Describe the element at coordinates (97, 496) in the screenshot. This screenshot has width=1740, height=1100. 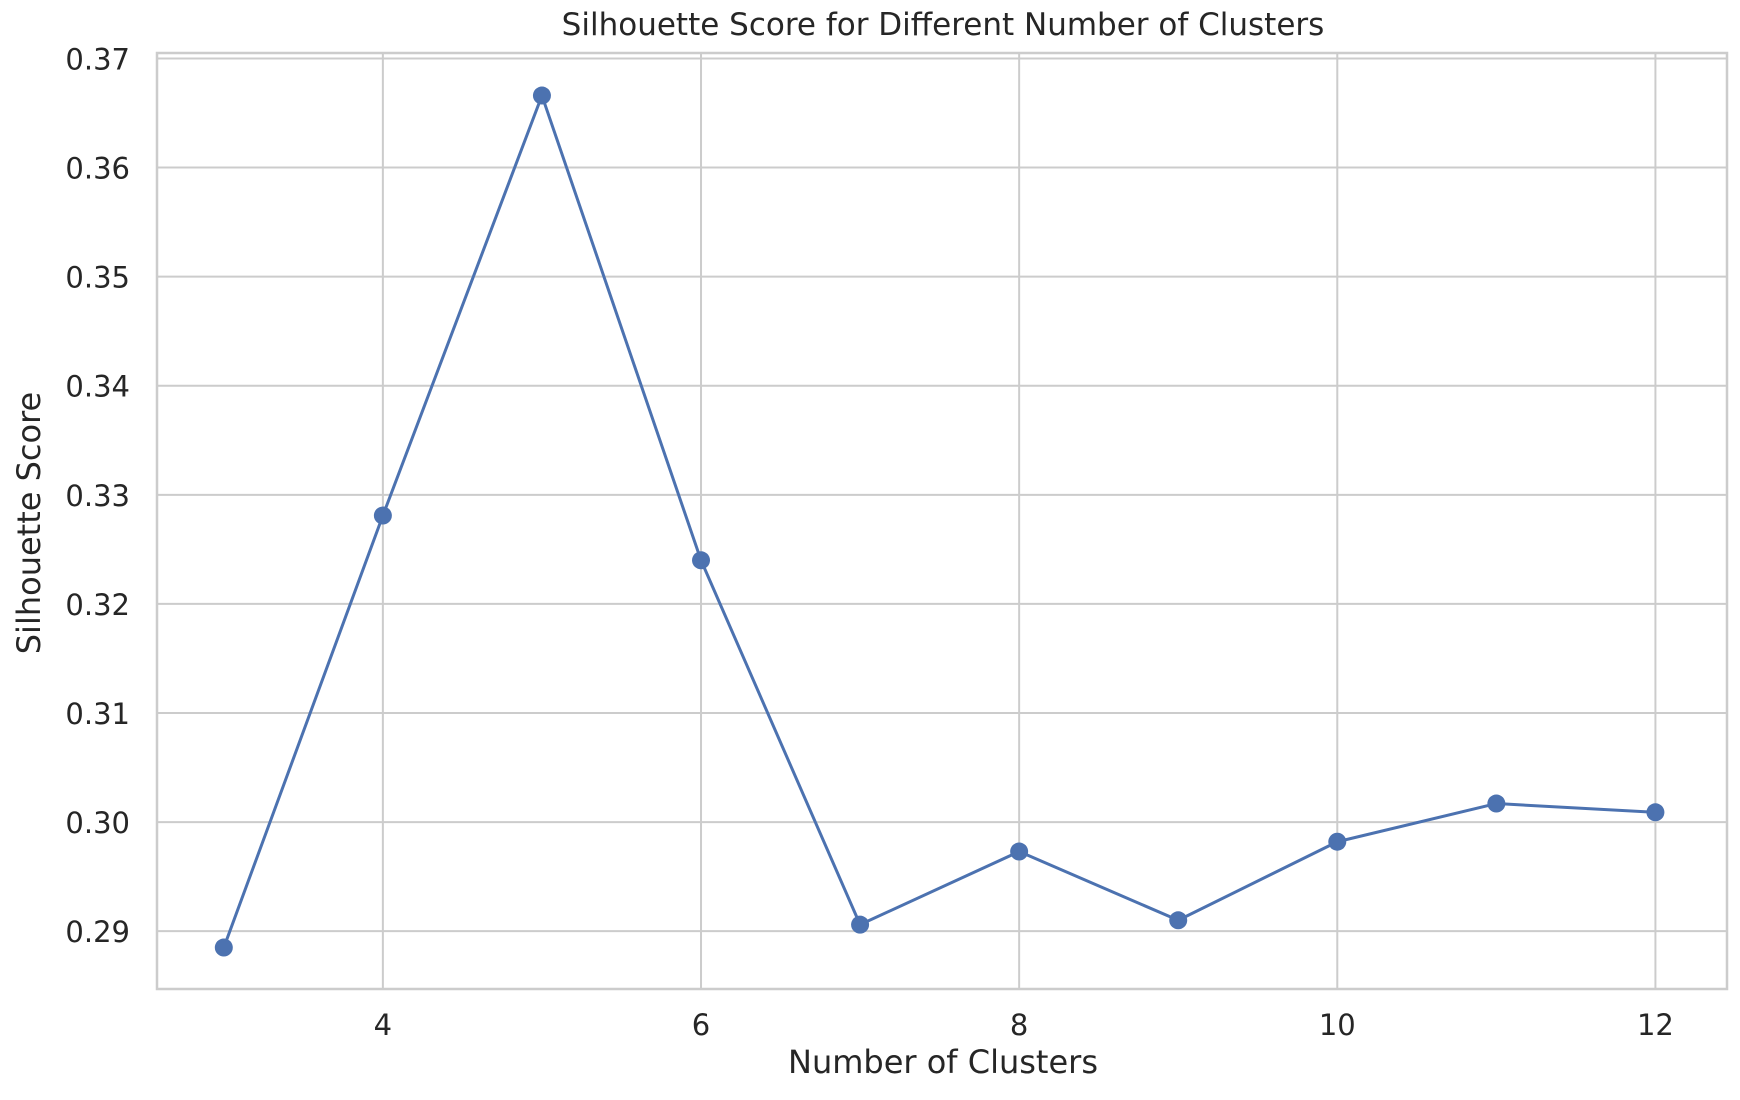
I see `y-tick-label: 0.33` at that location.